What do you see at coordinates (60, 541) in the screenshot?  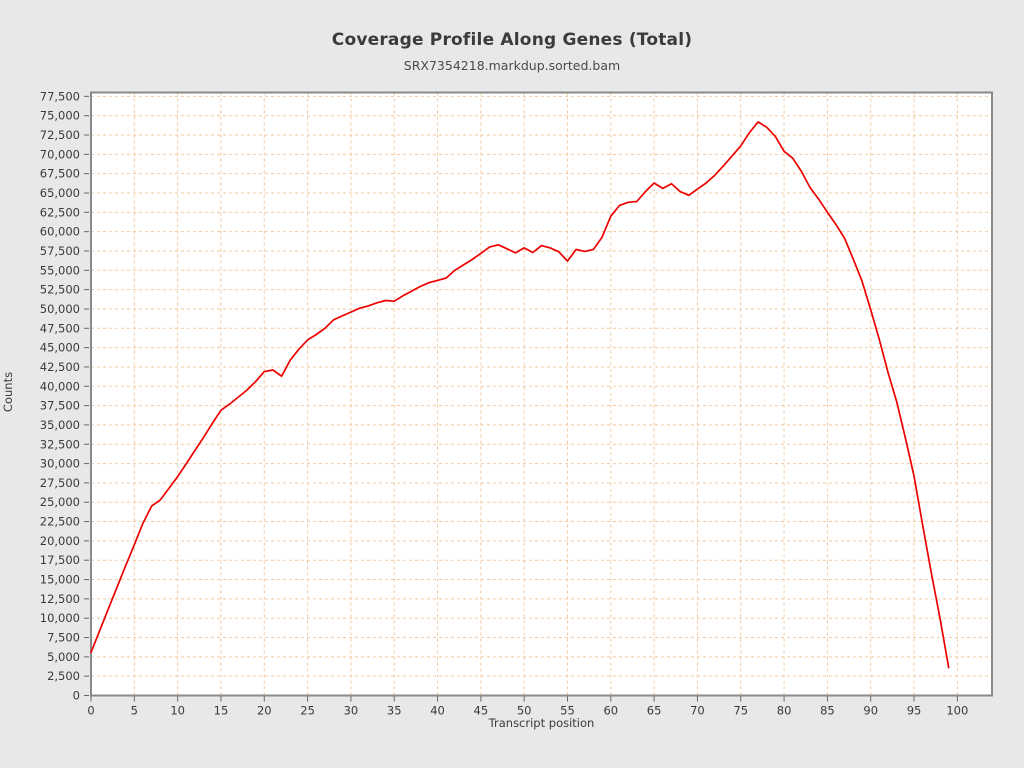 I see `svg-text: 20,000` at bounding box center [60, 541].